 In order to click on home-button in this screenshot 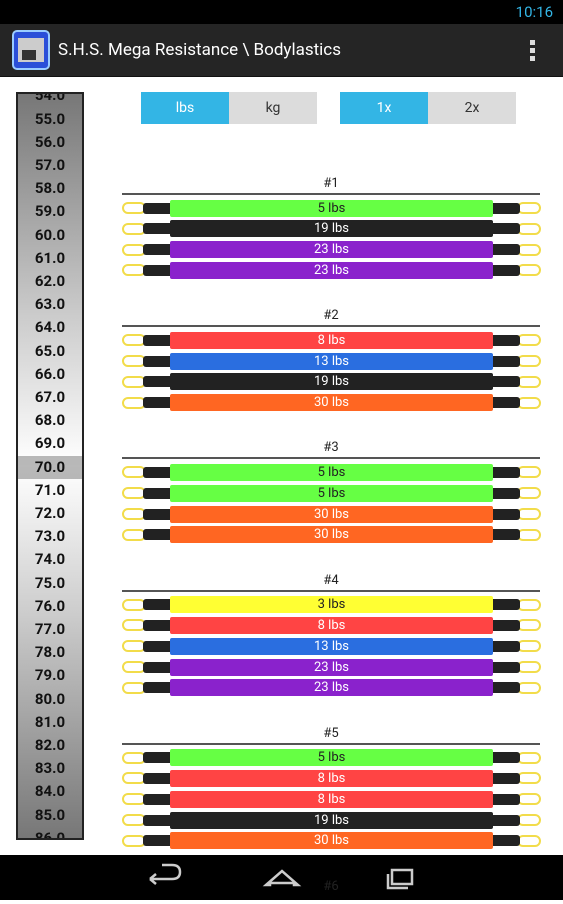, I will do `click(282, 878)`.